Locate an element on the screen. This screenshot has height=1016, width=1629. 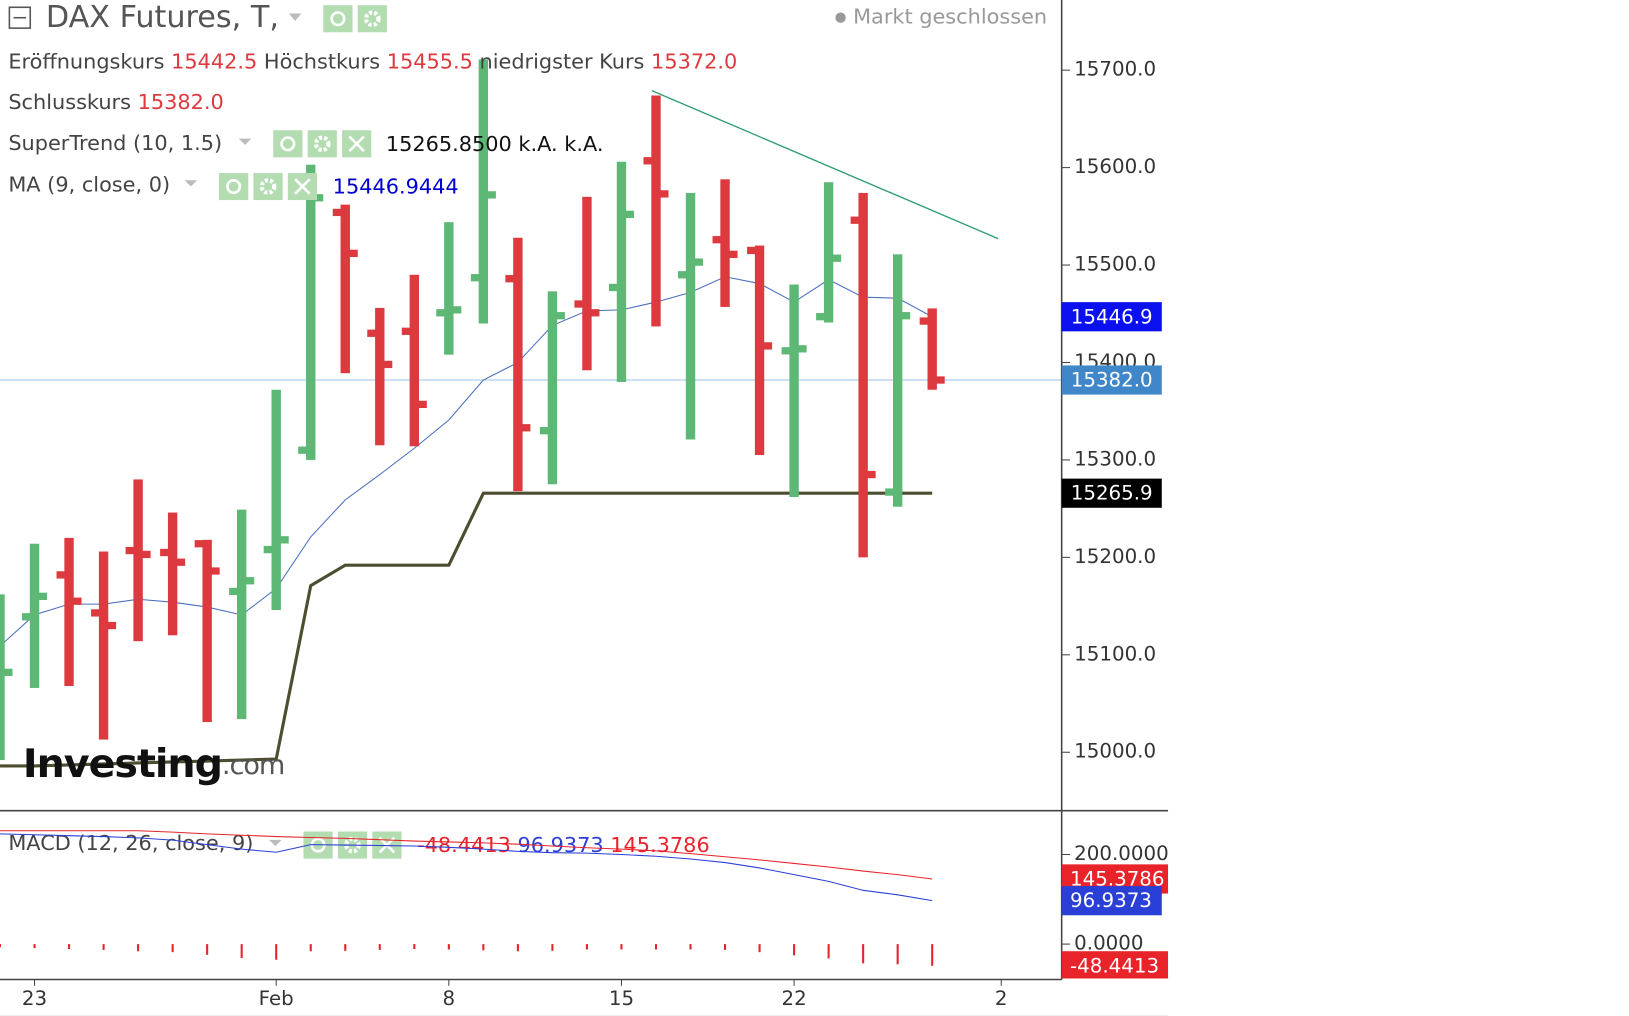
price-badge-label: 96.9373 is located at coordinates (1111, 900).